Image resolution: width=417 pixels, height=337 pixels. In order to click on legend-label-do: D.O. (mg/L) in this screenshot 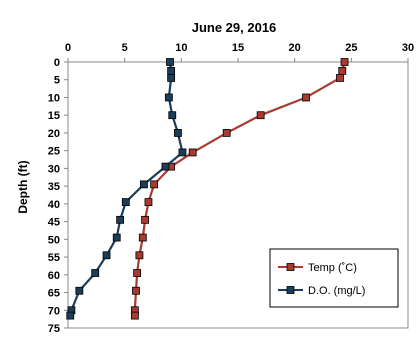, I will do `click(336, 291)`.